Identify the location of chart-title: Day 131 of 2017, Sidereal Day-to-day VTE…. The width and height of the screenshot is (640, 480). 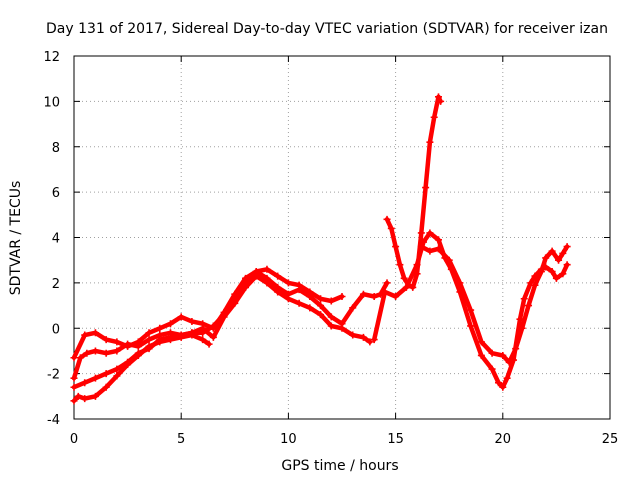
(327, 29).